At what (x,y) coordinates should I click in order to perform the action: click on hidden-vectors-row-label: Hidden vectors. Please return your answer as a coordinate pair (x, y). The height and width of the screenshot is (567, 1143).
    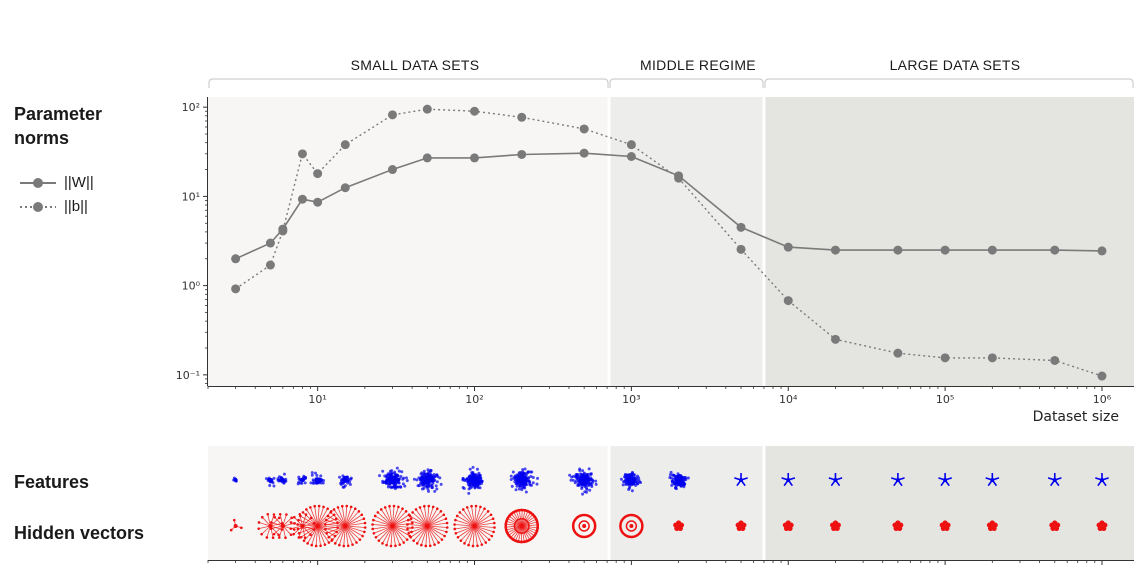
    Looking at the image, I should click on (79, 533).